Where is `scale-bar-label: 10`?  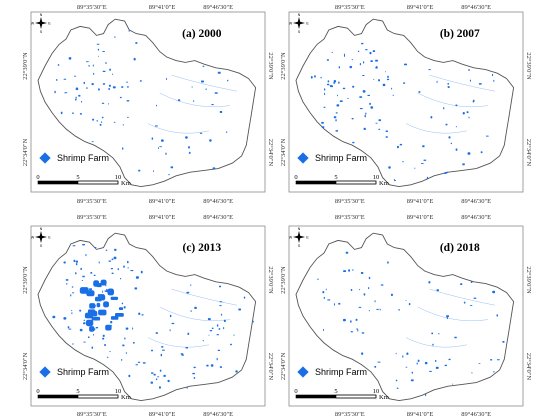
scale-bar-label: 10 is located at coordinates (118, 391).